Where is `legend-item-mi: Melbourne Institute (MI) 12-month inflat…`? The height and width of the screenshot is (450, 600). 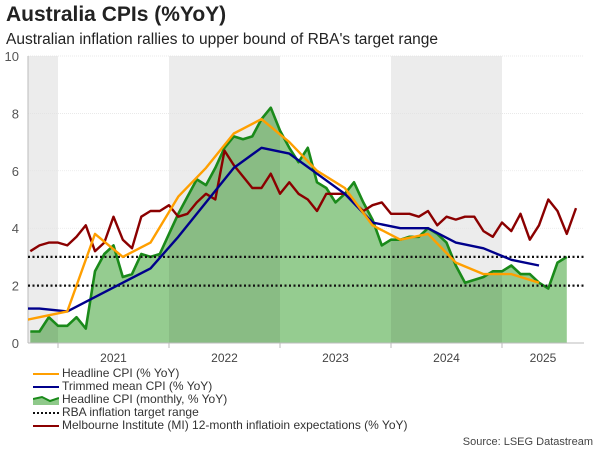
legend-item-mi: Melbourne Institute (MI) 12-month inflat… is located at coordinates (220, 425).